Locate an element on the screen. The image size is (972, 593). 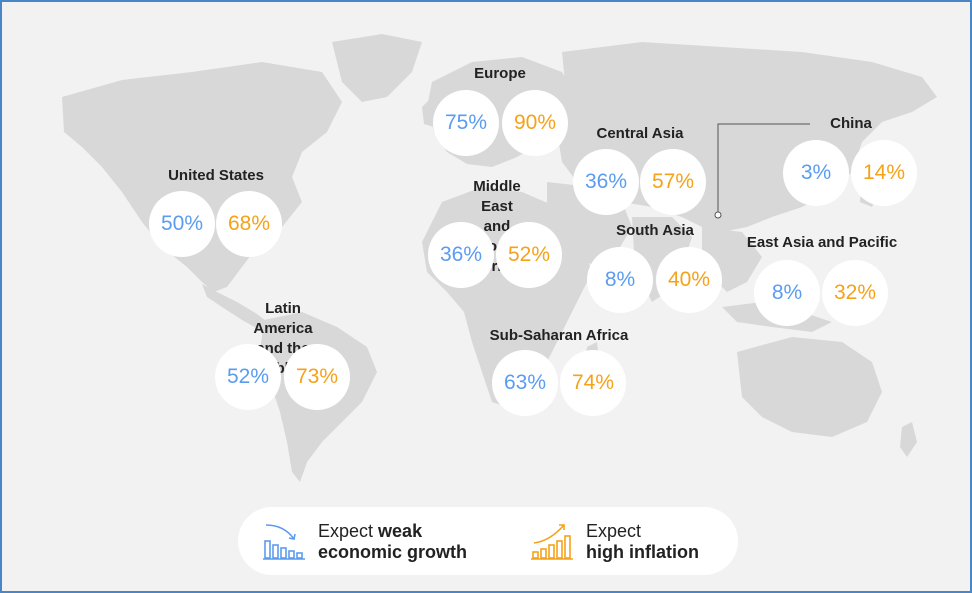
legend-text-weak-growth: Expect weak economic growth is located at coordinates (392, 542).